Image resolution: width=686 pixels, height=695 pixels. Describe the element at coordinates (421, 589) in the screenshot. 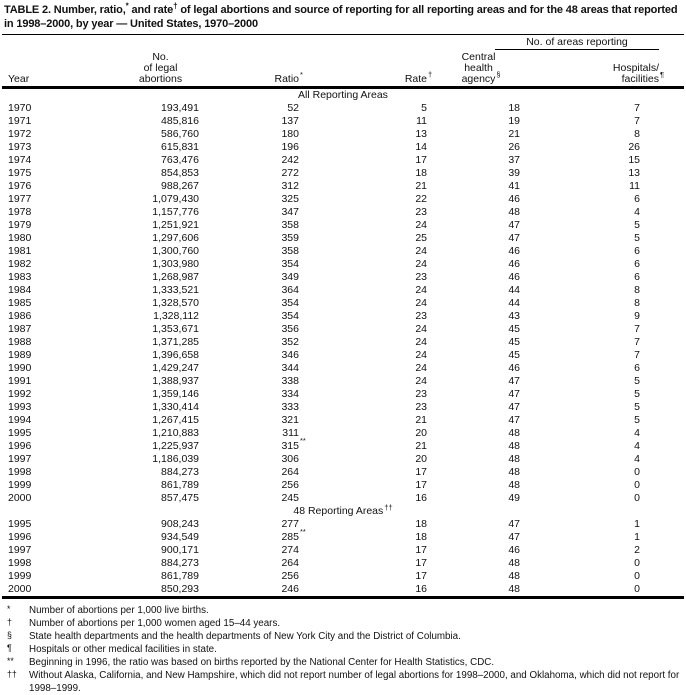

I see `cell-rate: 16` at that location.